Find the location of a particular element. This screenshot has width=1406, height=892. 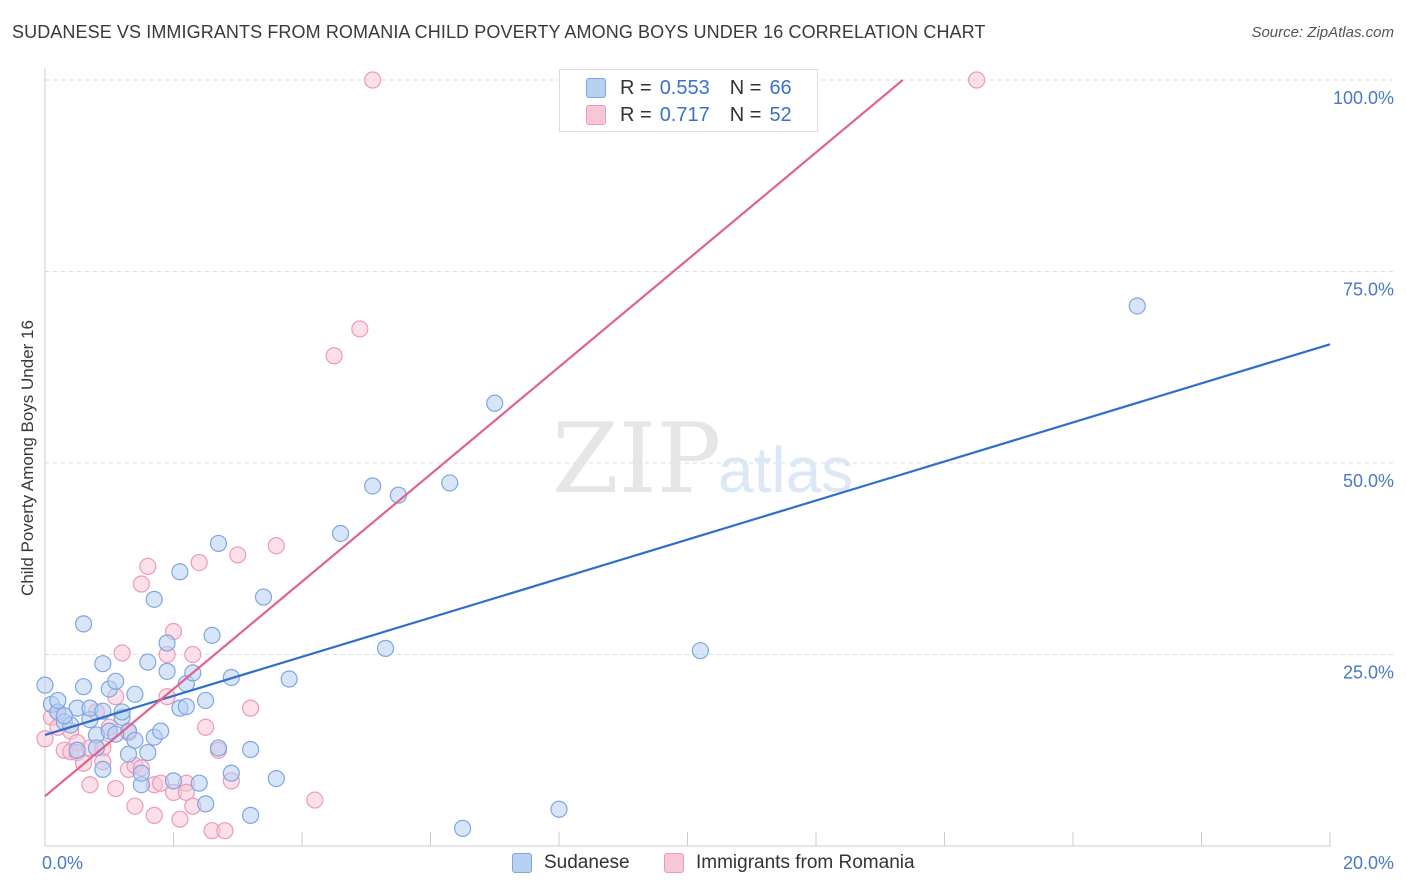

legend-r-value: 0.553 is located at coordinates (684, 87).